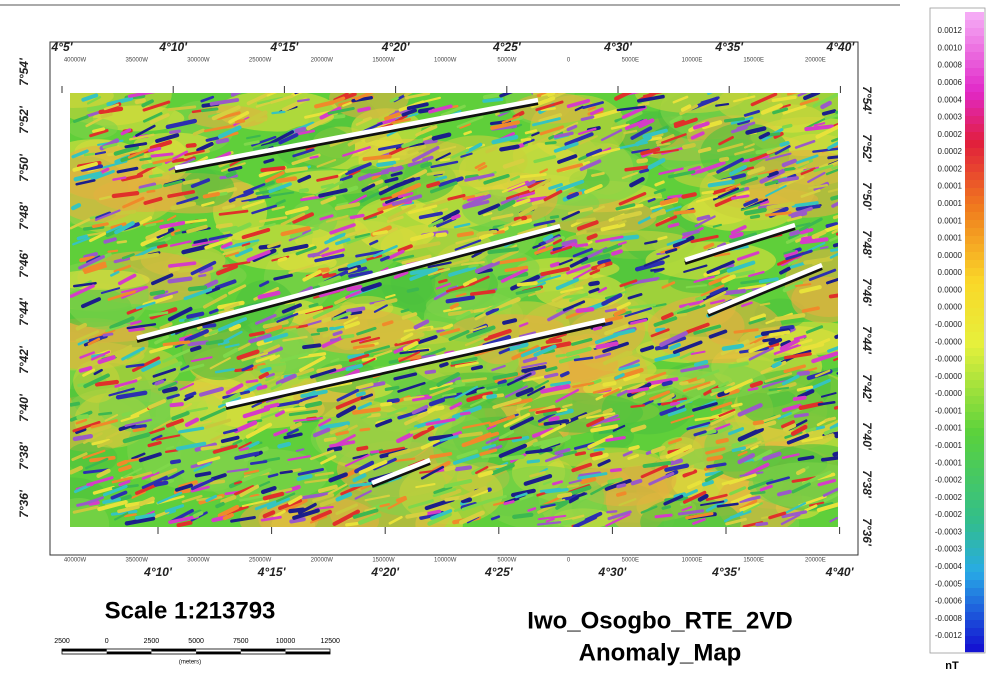  What do you see at coordinates (137, 61) in the screenshot?
I see `top-easting: 35000W` at bounding box center [137, 61].